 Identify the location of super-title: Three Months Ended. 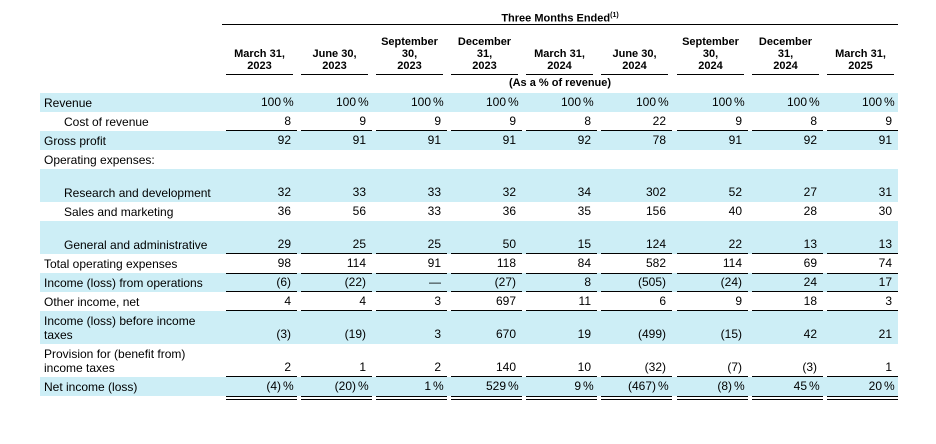
(556, 18).